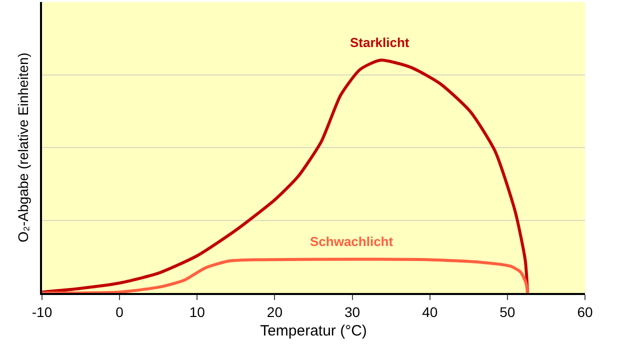 The width and height of the screenshot is (622, 347). What do you see at coordinates (585, 312) in the screenshot?
I see `x-tick-label: 60` at bounding box center [585, 312].